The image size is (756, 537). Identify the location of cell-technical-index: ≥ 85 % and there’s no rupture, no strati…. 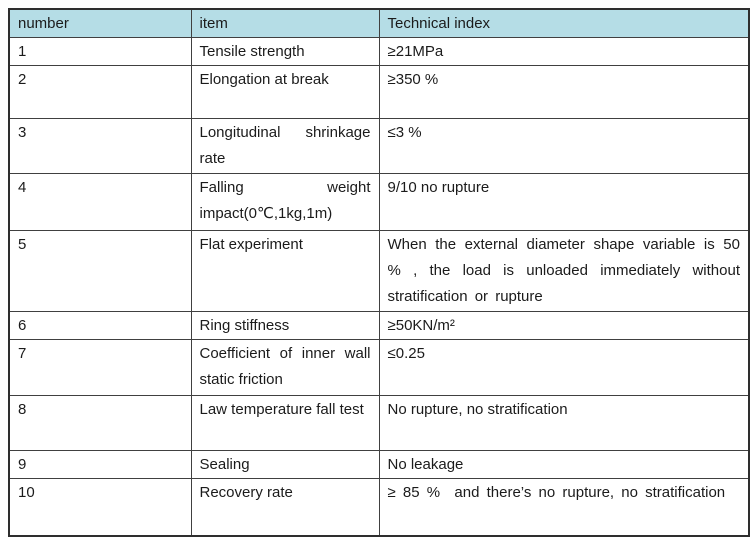
(564, 507).